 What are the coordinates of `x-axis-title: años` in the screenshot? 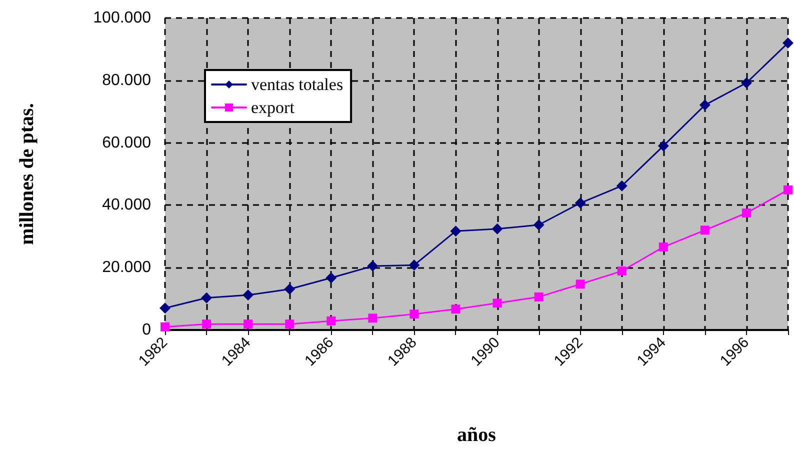 It's located at (476, 435).